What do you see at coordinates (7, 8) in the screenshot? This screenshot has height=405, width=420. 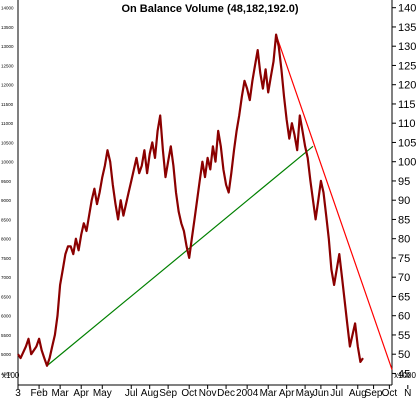 I see `left-axis-tick-label: 14000` at bounding box center [7, 8].